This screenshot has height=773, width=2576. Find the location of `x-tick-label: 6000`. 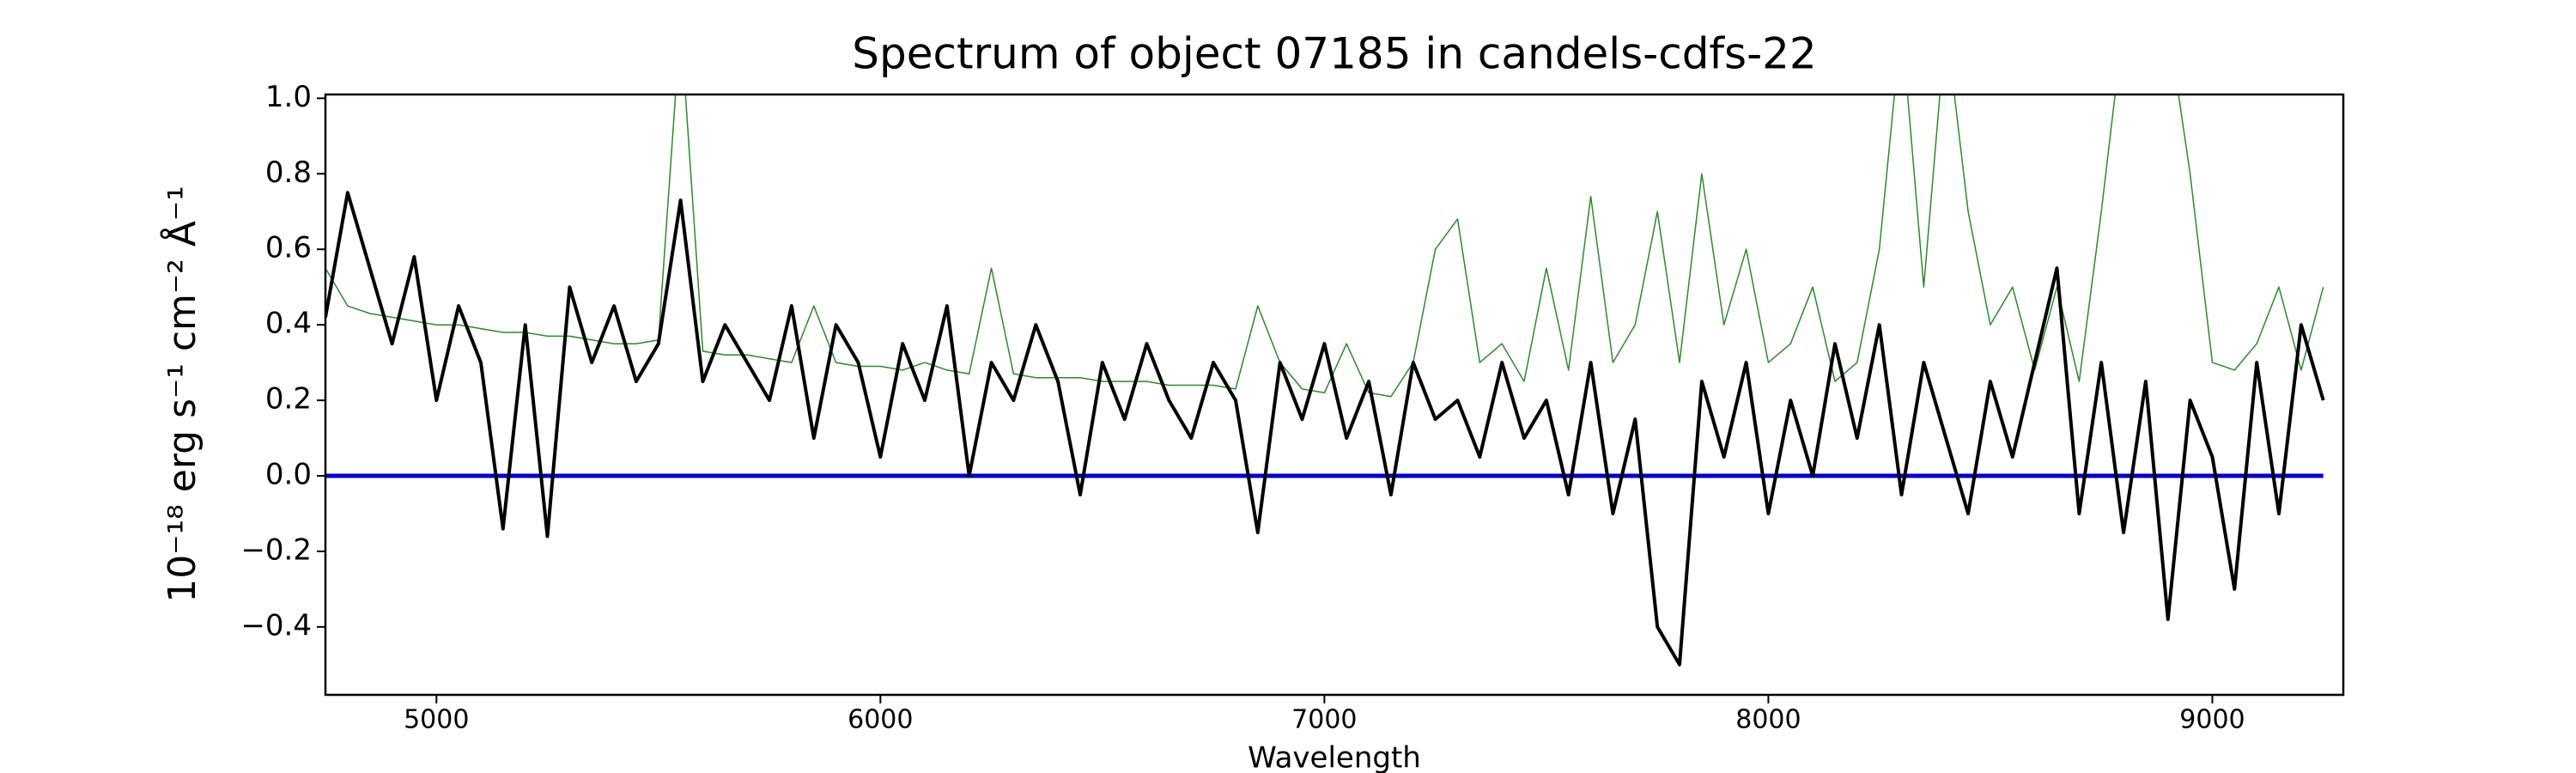

x-tick-label: 6000 is located at coordinates (881, 720).